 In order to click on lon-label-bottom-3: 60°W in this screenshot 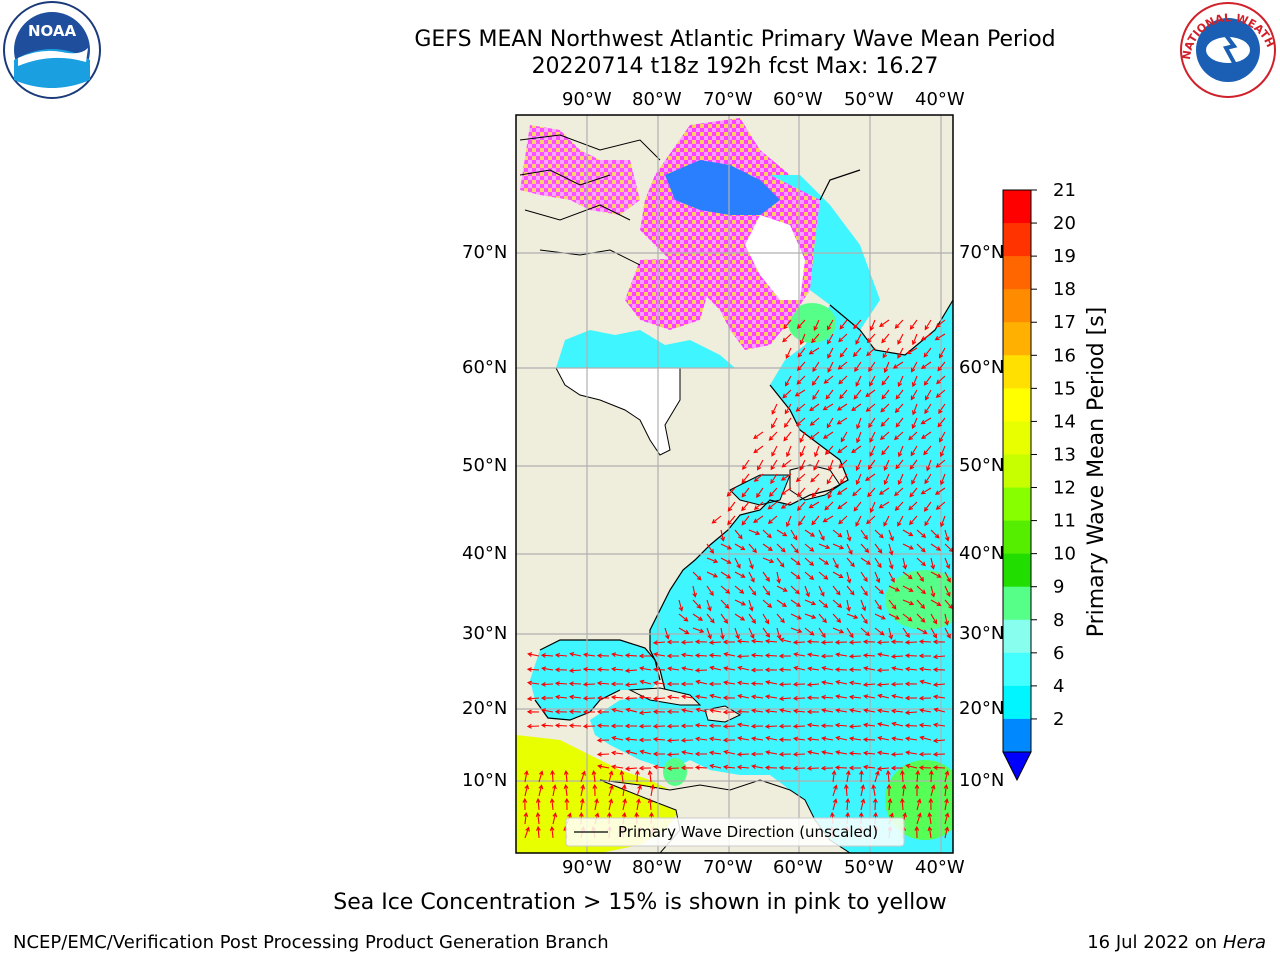, I will do `click(798, 867)`.